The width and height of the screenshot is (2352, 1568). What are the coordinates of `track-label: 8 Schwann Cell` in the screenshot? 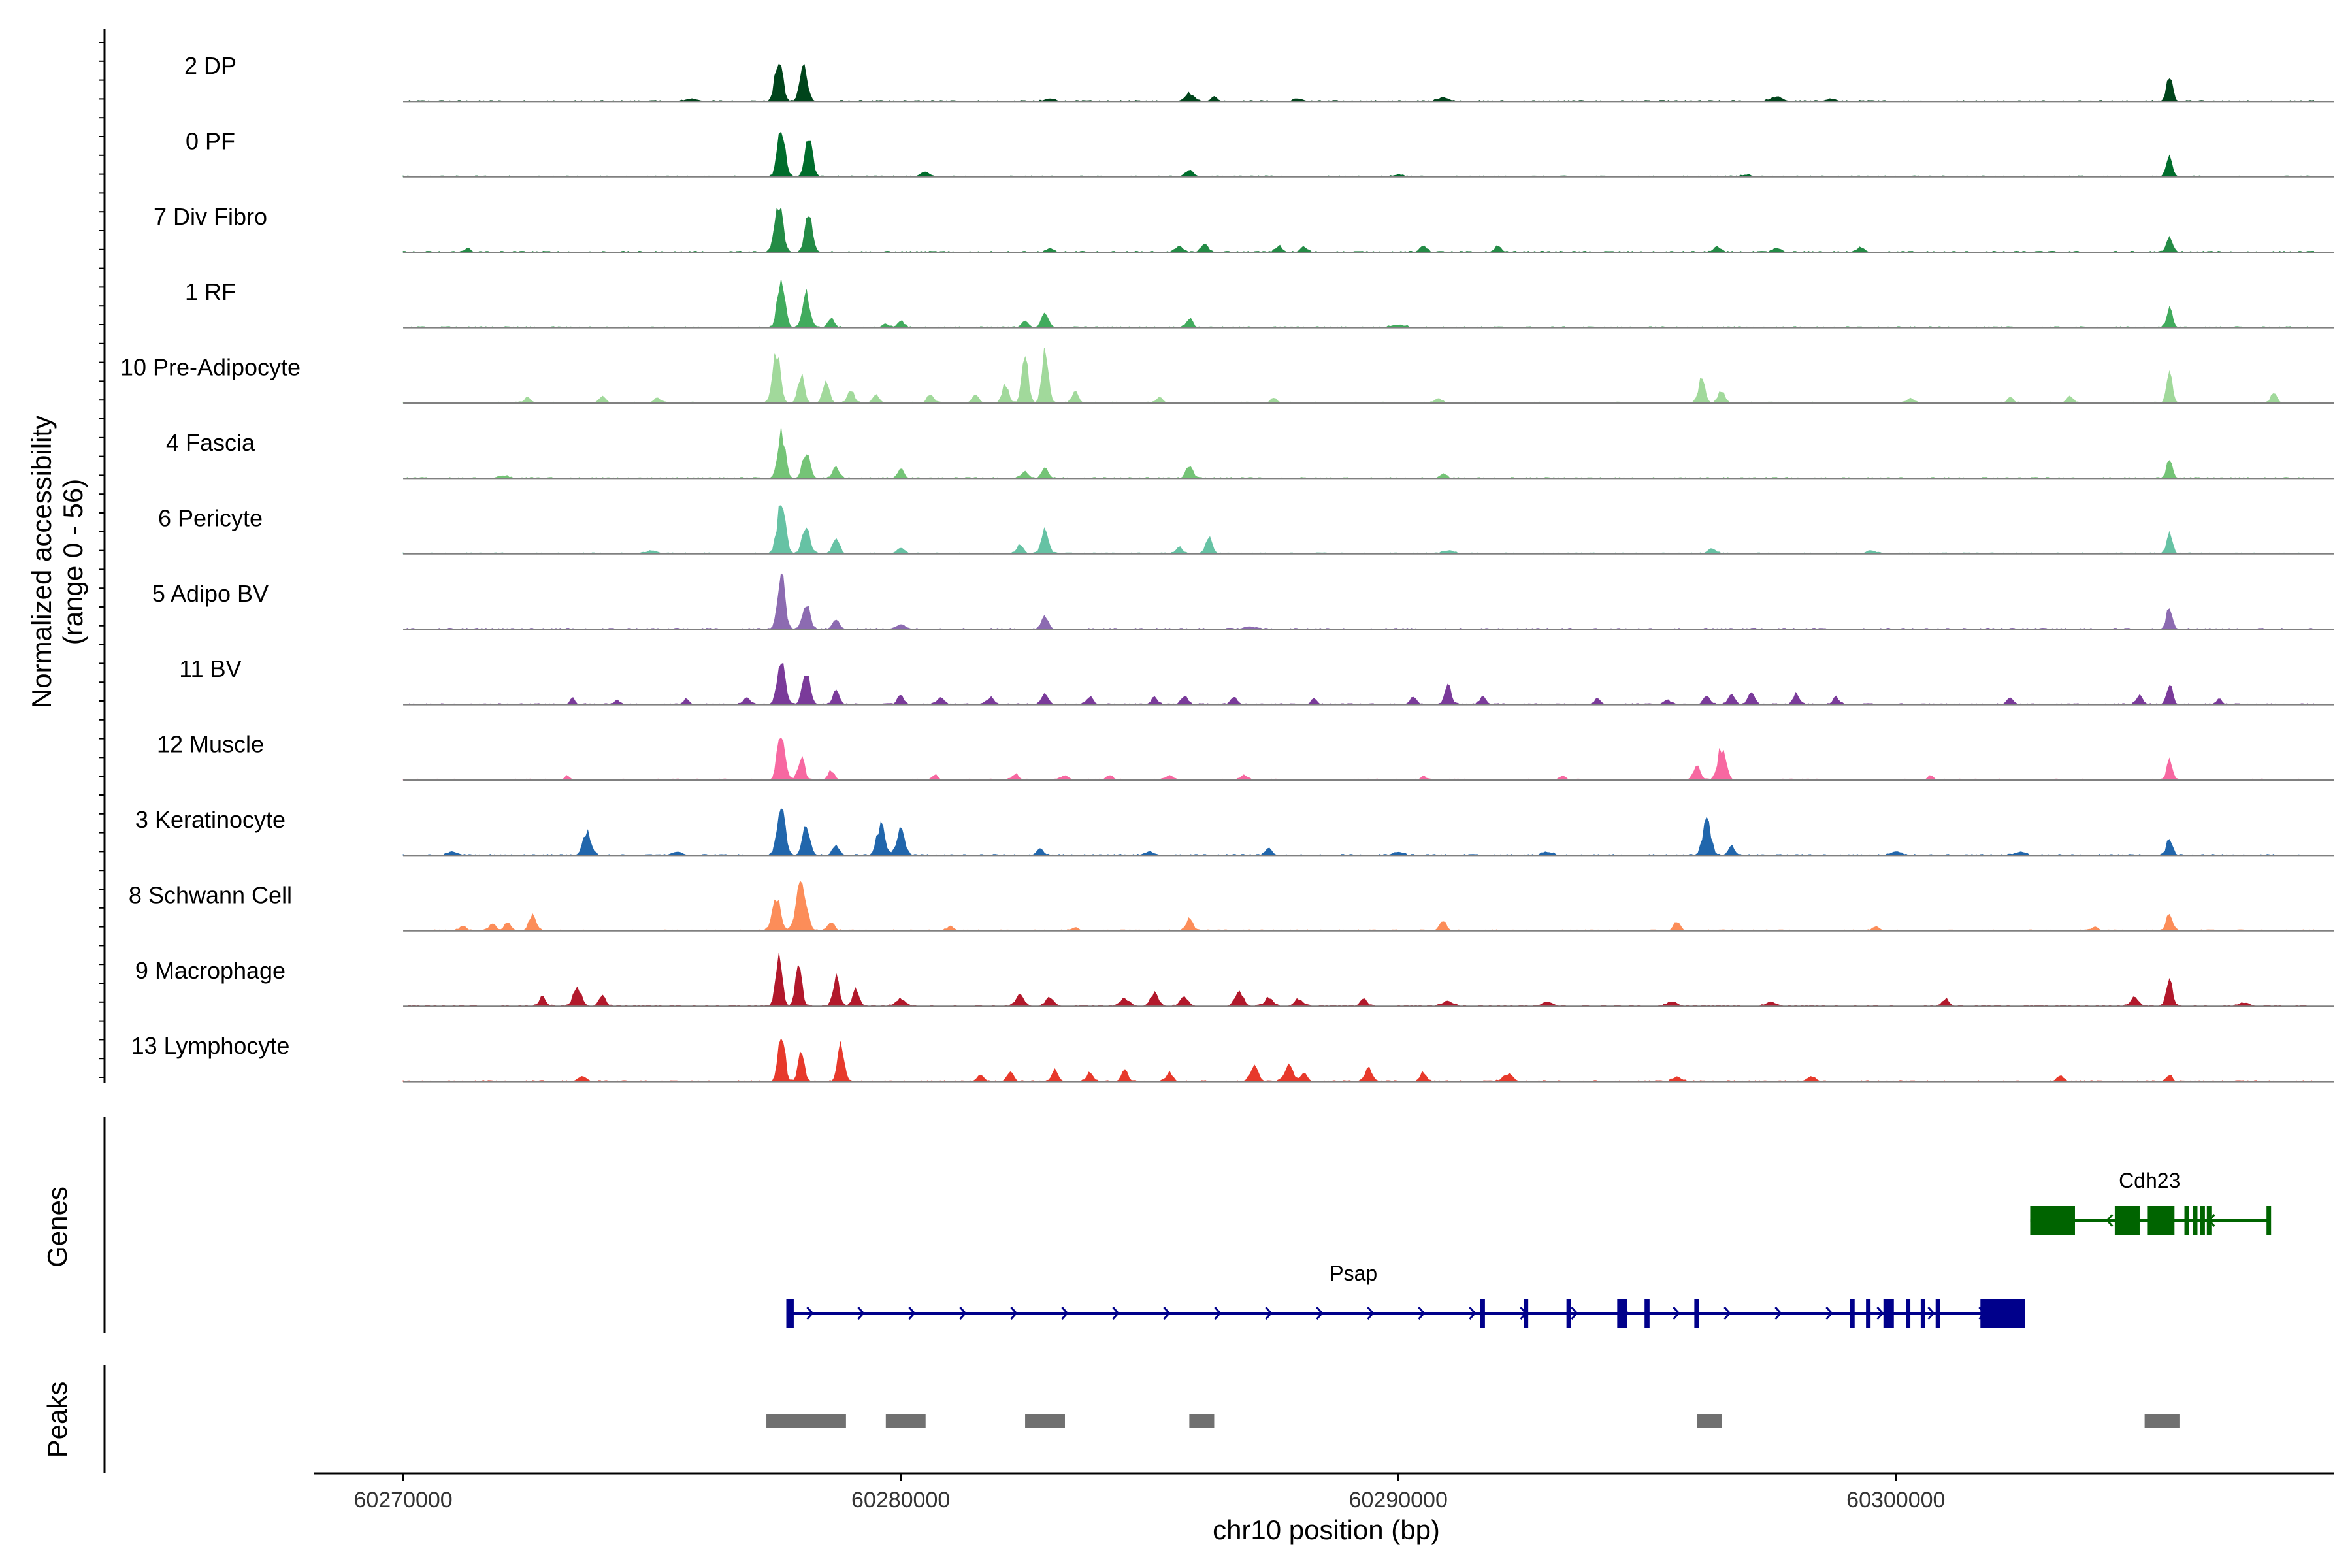 It's located at (210, 894).